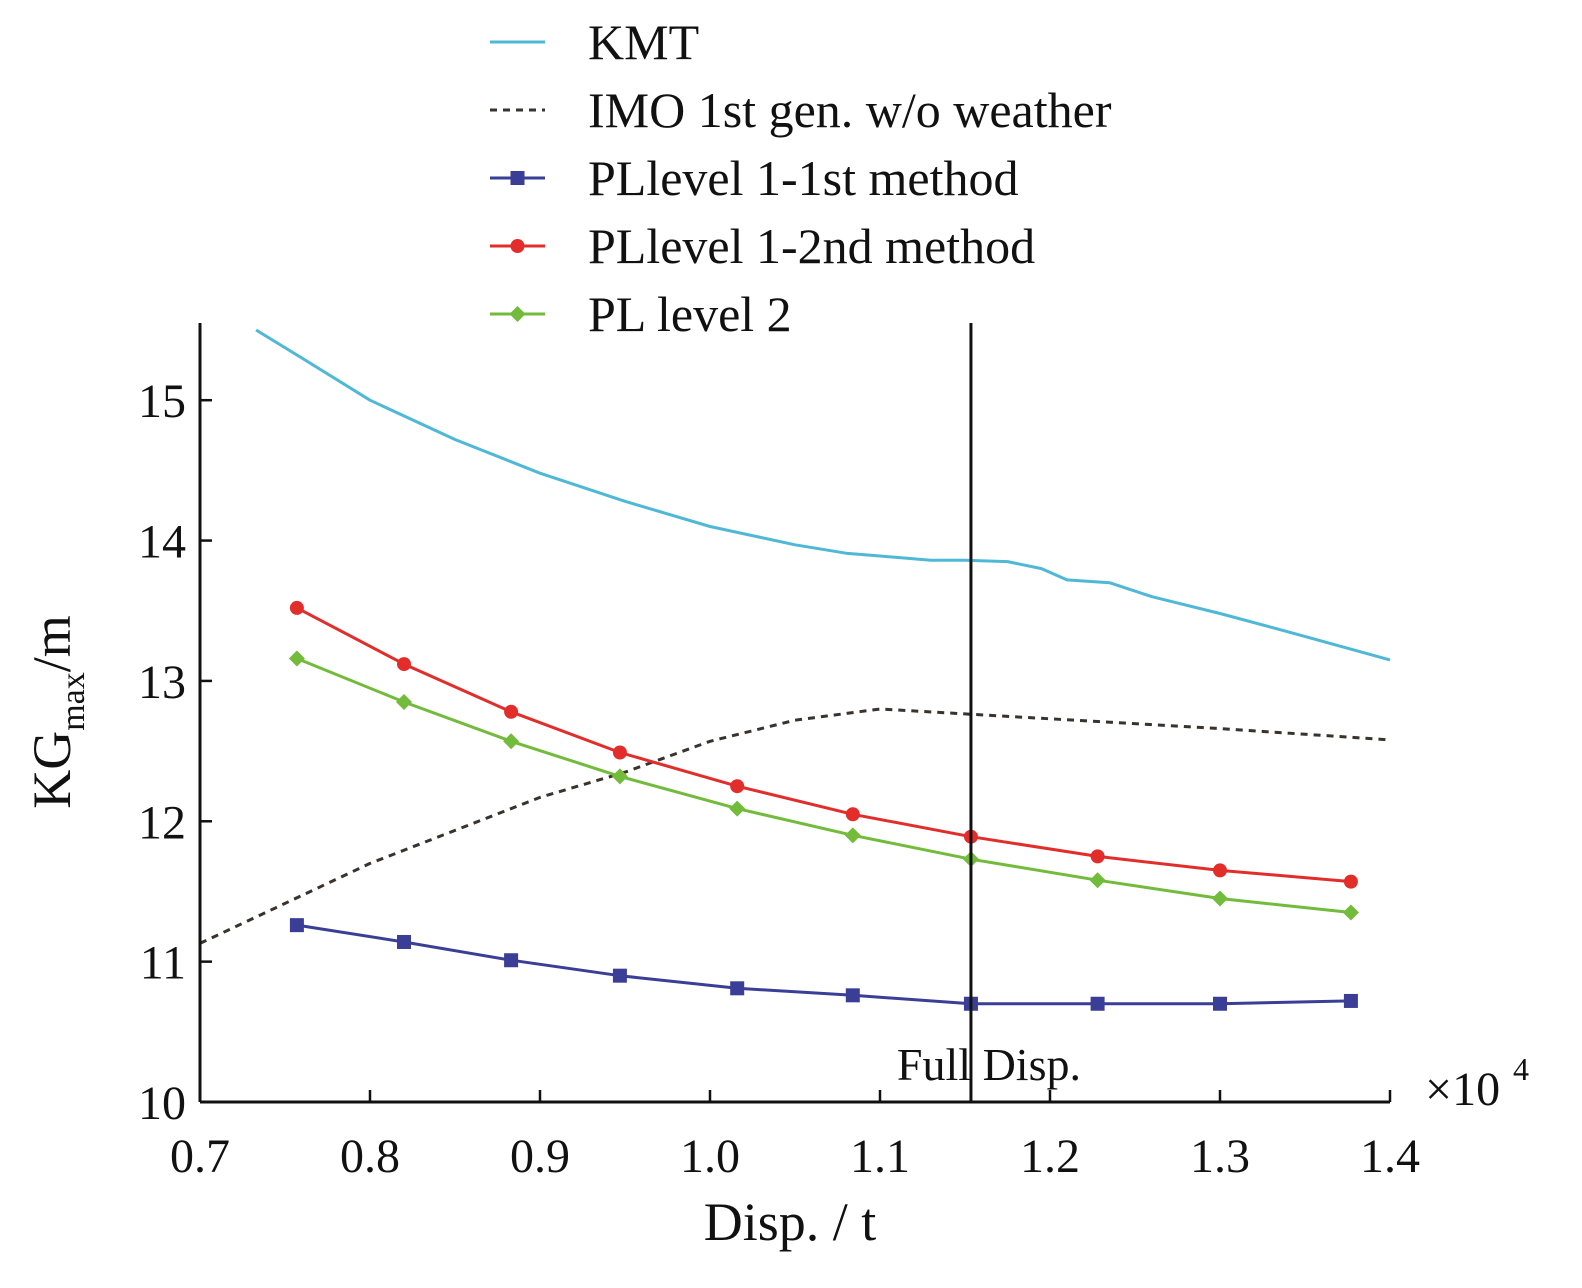 This screenshot has width=1582, height=1288. I want to click on x-tick-label: 0.8, so click(370, 1156).